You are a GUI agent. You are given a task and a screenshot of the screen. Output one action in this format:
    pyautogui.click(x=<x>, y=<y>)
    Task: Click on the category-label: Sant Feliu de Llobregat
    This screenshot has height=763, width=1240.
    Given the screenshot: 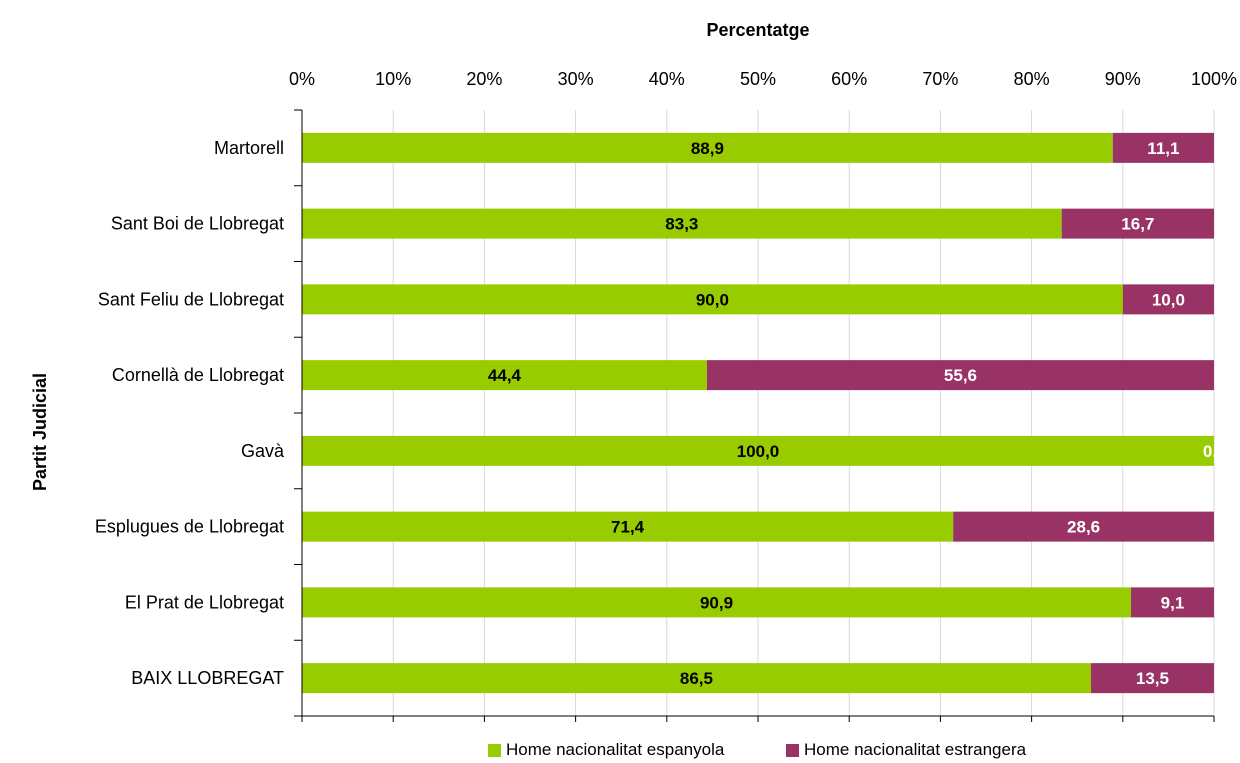 What is the action you would take?
    pyautogui.click(x=191, y=299)
    